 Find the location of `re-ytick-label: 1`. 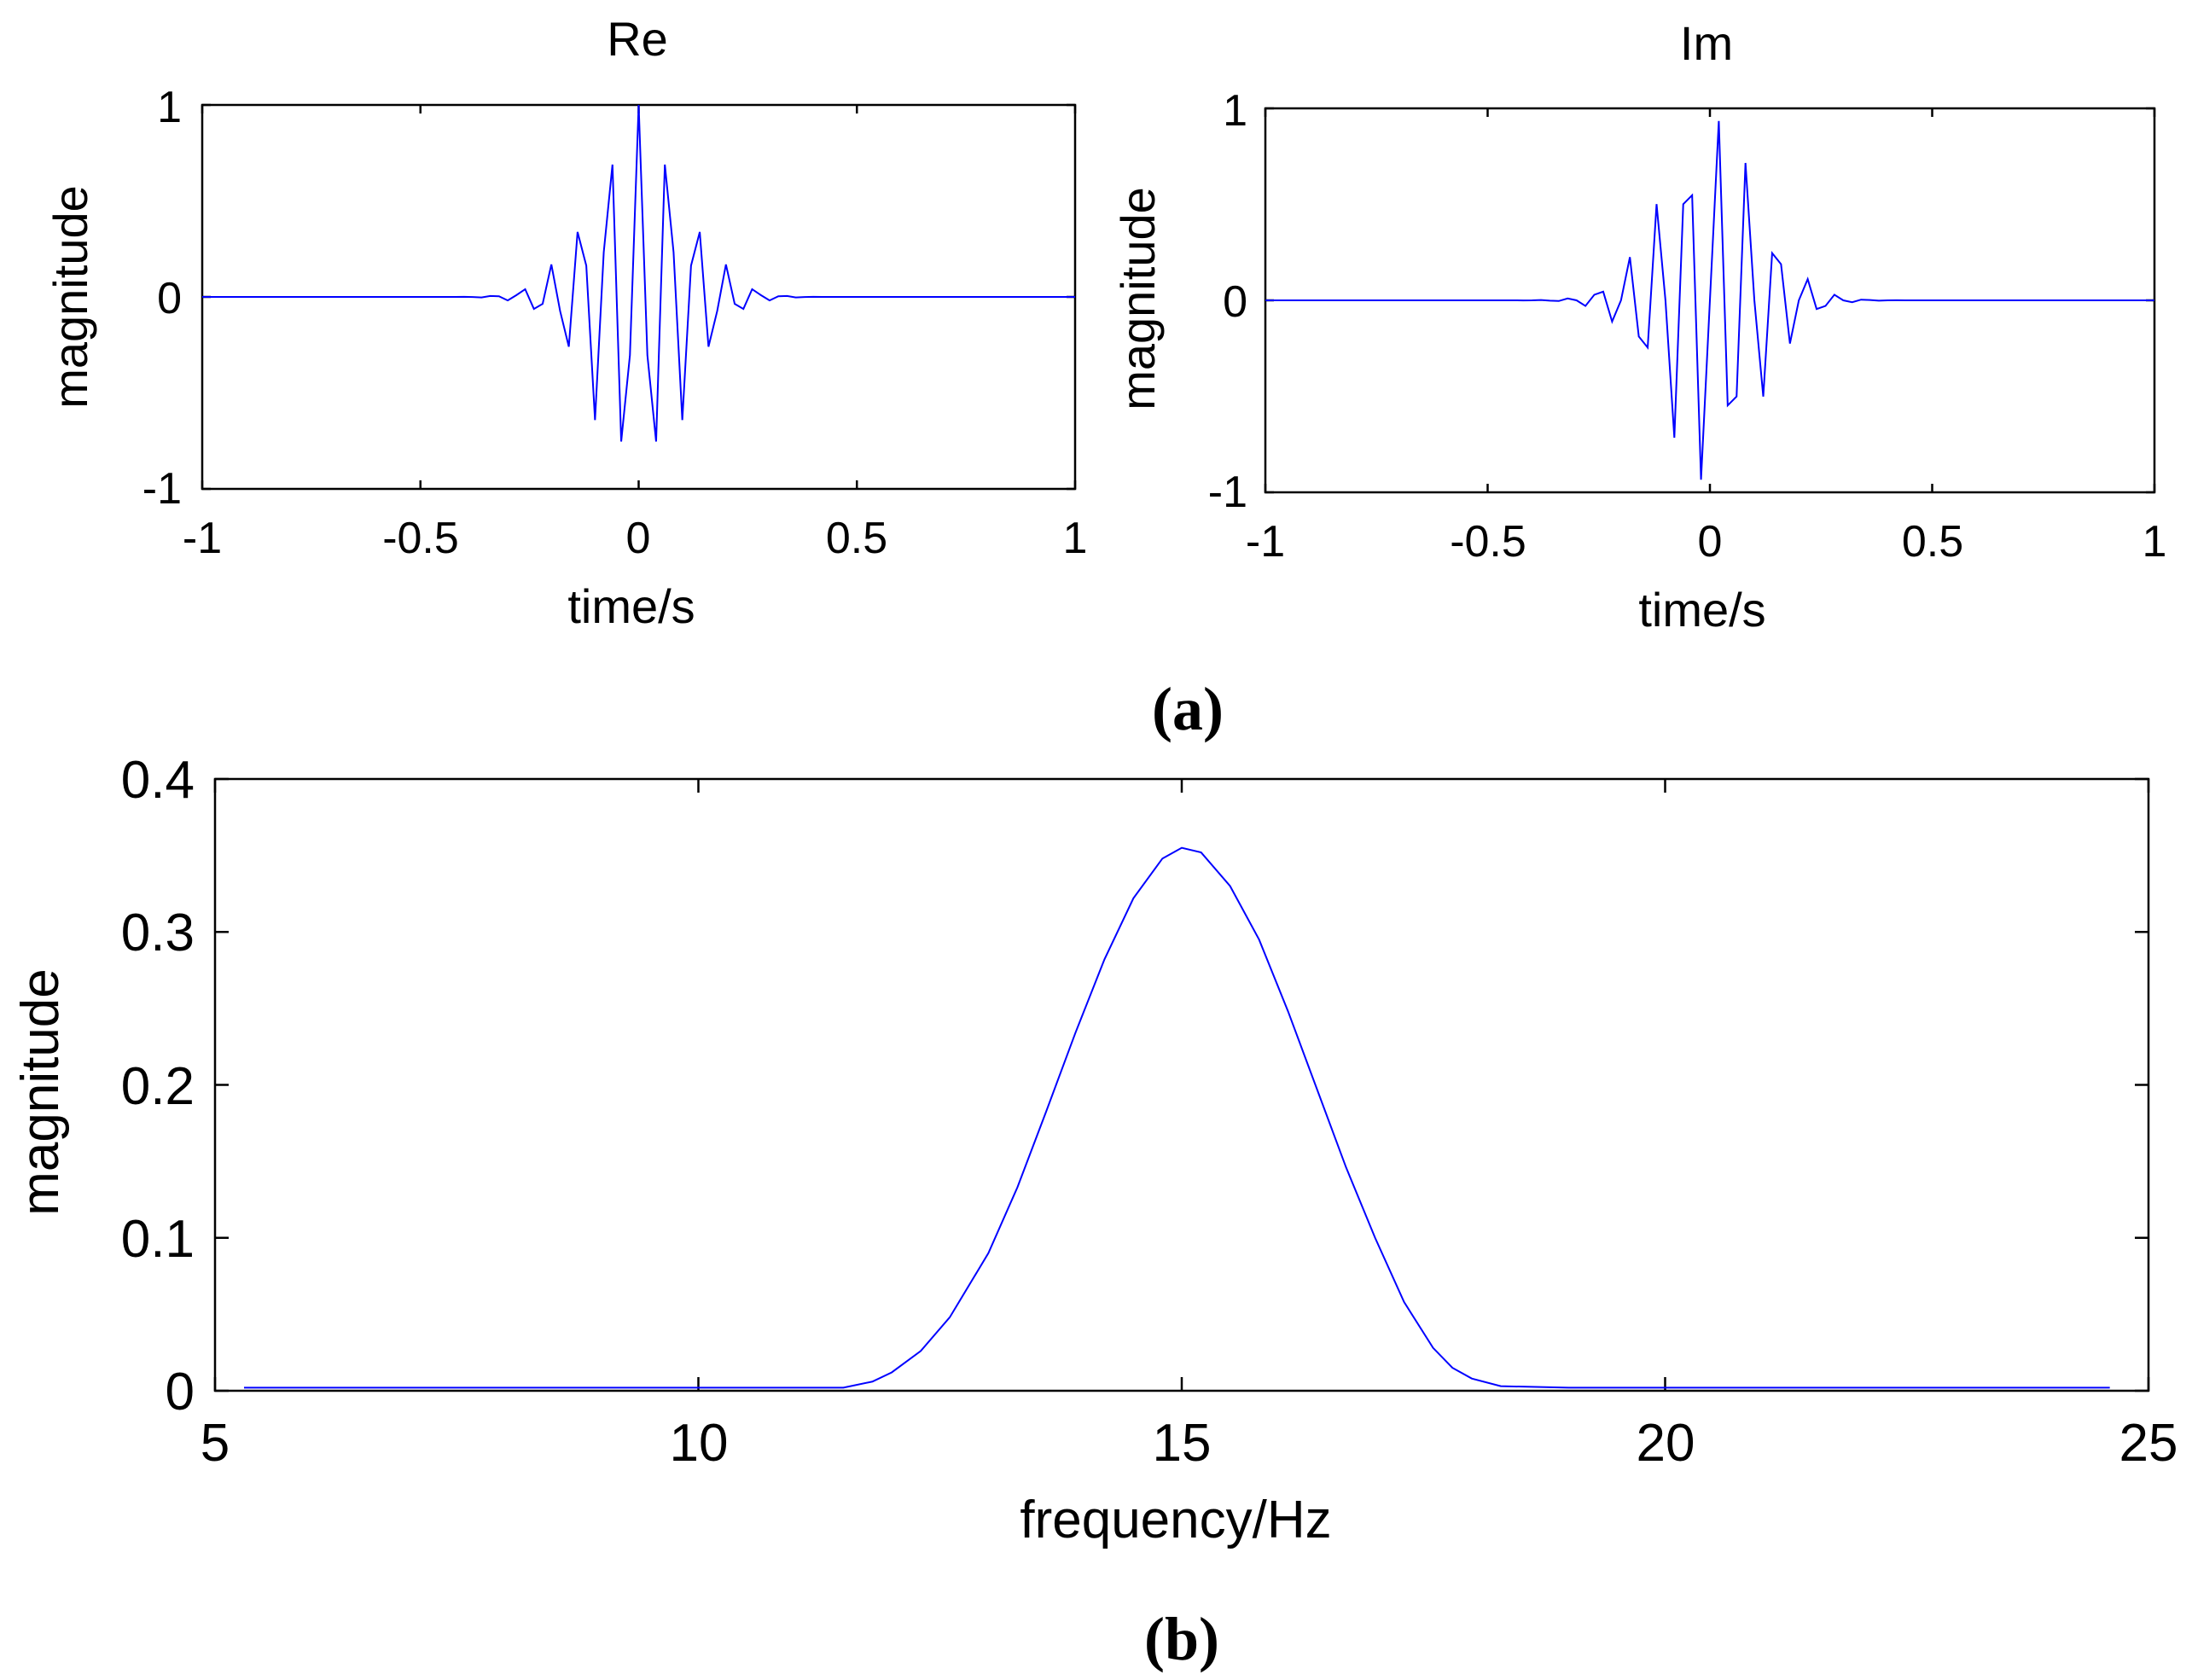

re-ytick-label: 1 is located at coordinates (169, 108).